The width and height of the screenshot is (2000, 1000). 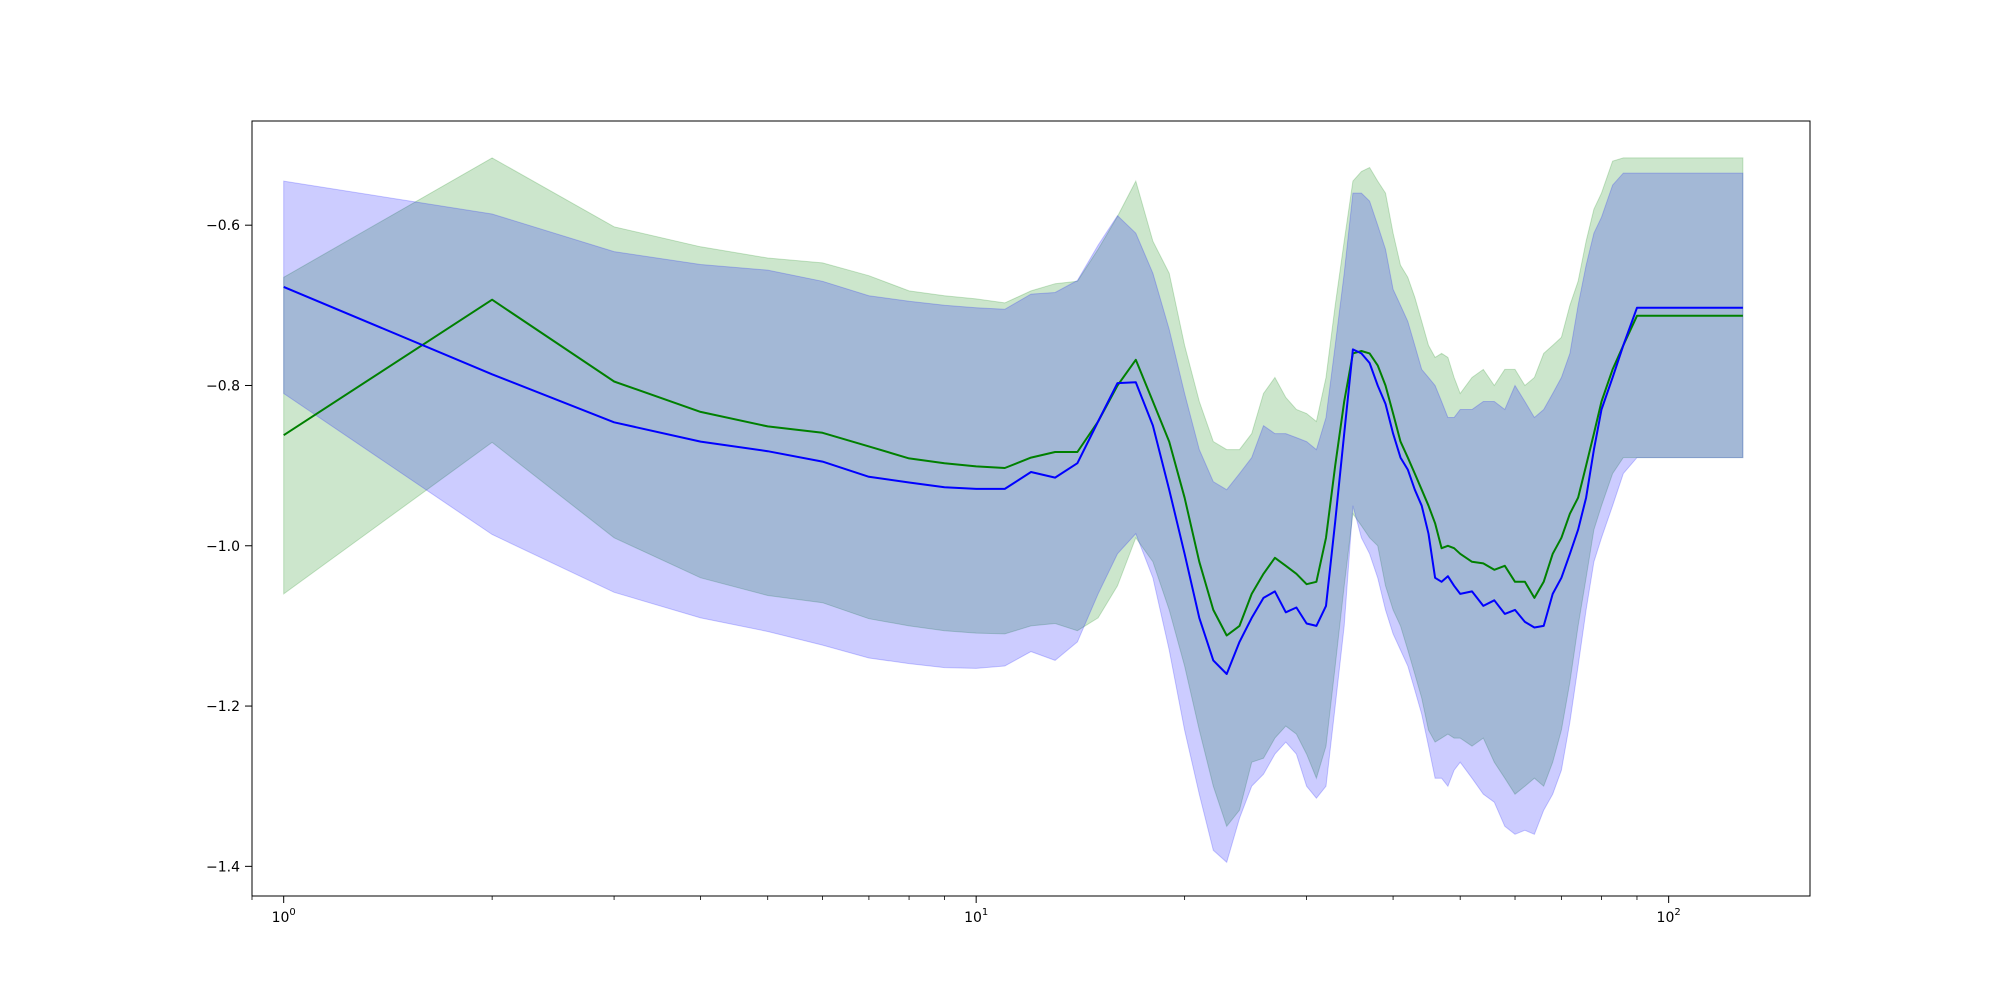 What do you see at coordinates (223, 386) in the screenshot?
I see `y-tick-label: −0.8` at bounding box center [223, 386].